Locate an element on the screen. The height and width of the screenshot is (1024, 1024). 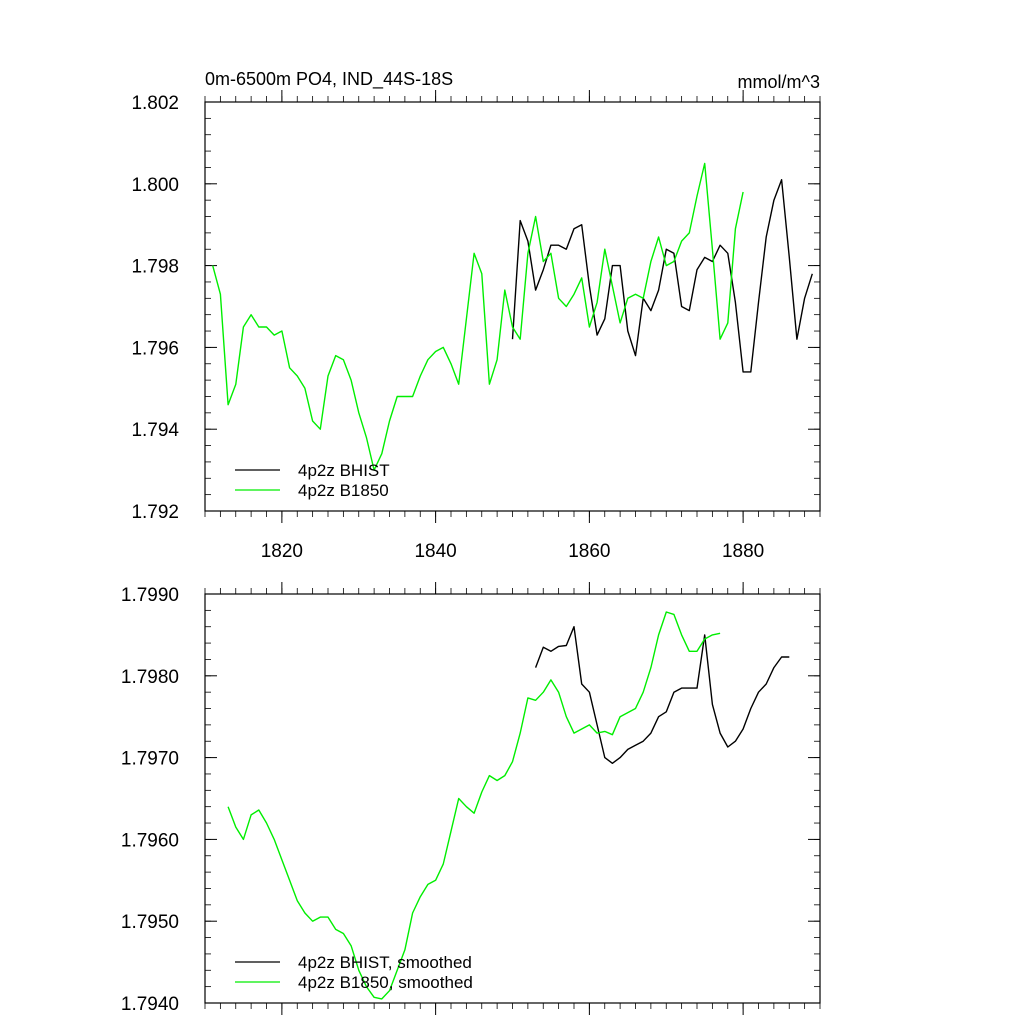
top-xtick-label: 1820 is located at coordinates (282, 551).